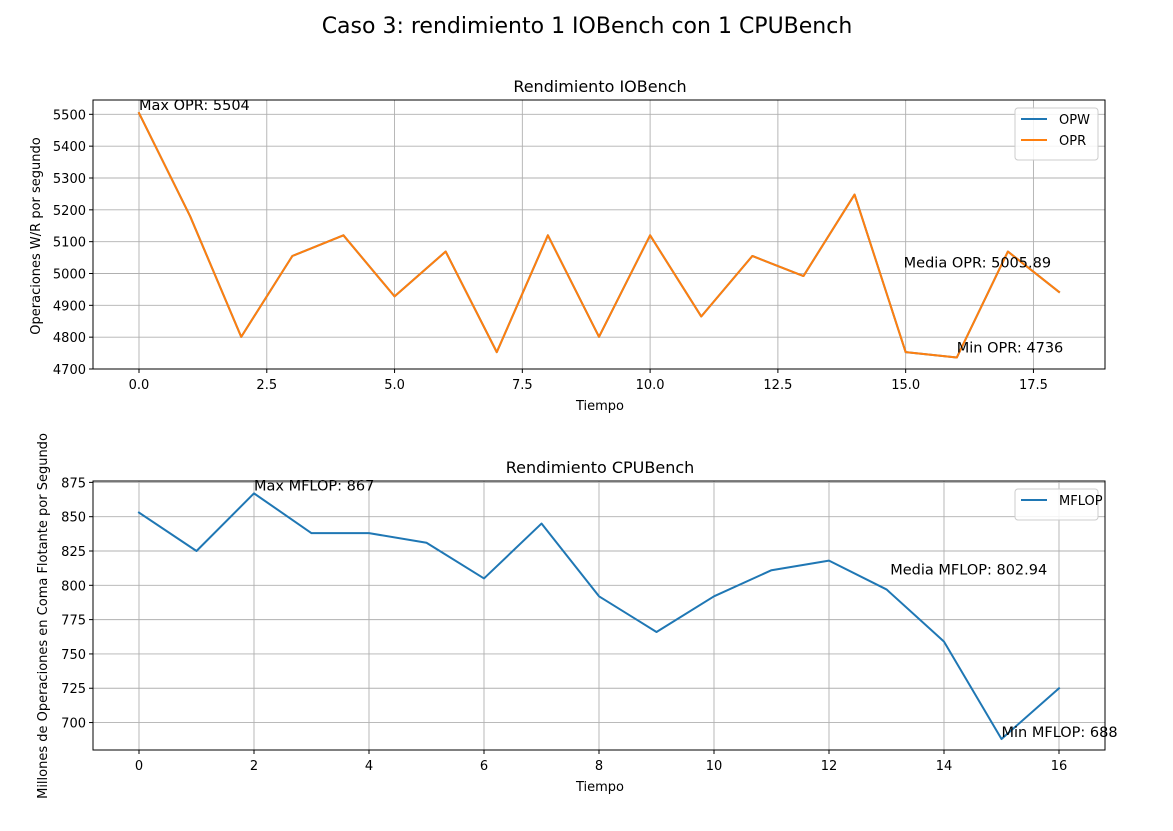 Image resolution: width=1173 pixels, height=831 pixels. I want to click on iobench-x-tick-label: 15.0, so click(905, 385).